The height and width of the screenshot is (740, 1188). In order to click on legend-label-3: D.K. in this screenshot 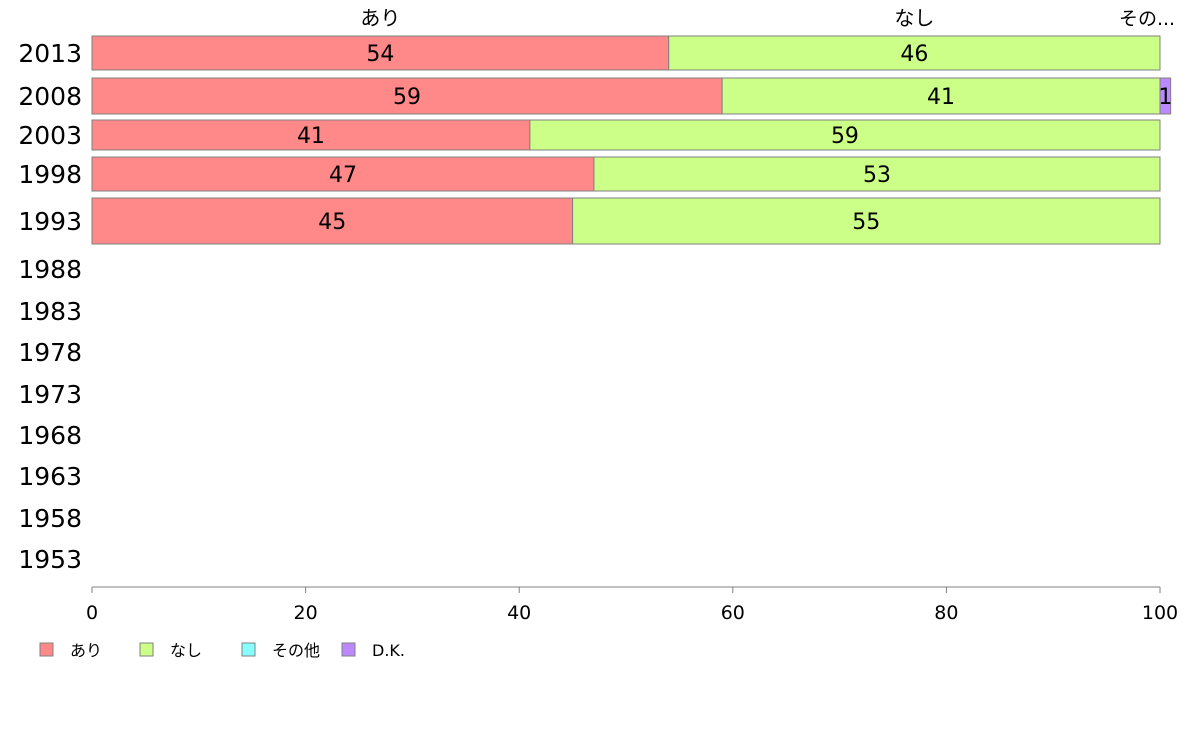, I will do `click(388, 650)`.